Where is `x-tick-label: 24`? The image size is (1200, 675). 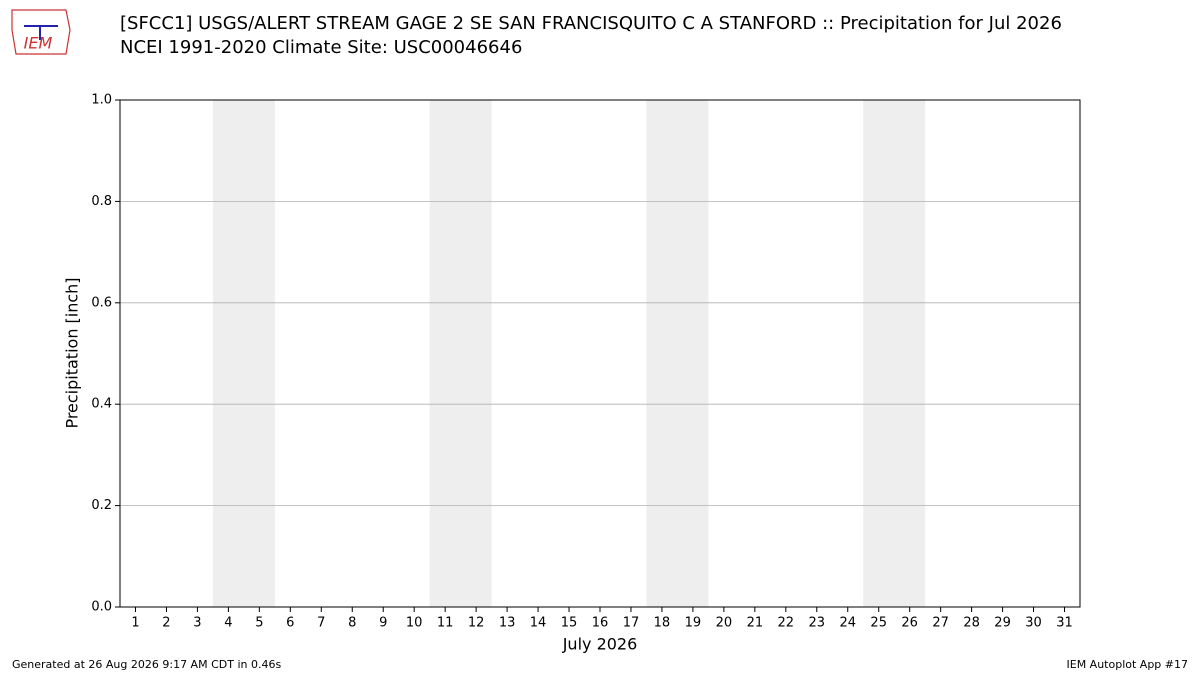
x-tick-label: 24 is located at coordinates (847, 623).